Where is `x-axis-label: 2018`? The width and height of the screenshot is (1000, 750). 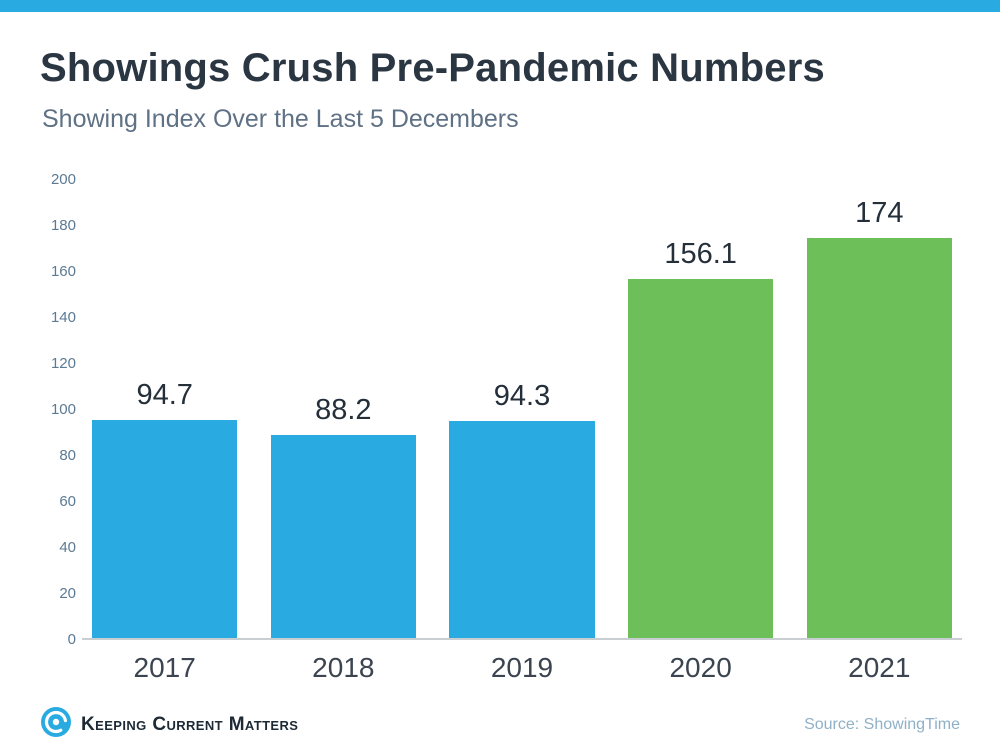
x-axis-label: 2018 is located at coordinates (343, 667).